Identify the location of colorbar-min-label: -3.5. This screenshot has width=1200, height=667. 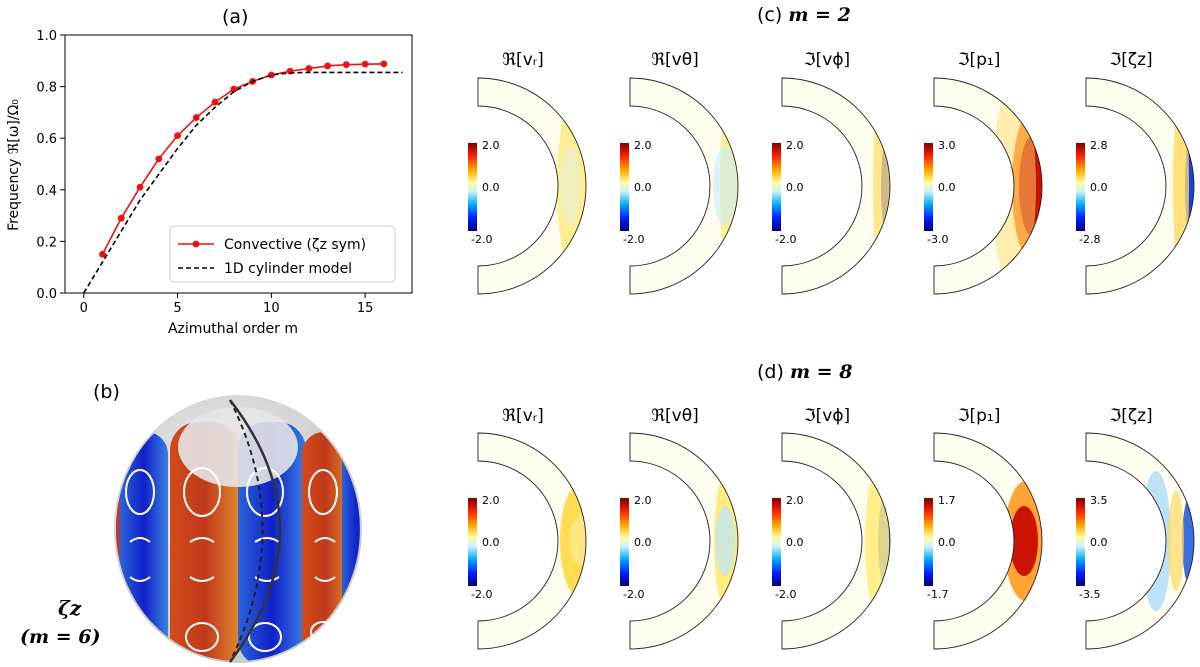
(1089, 594).